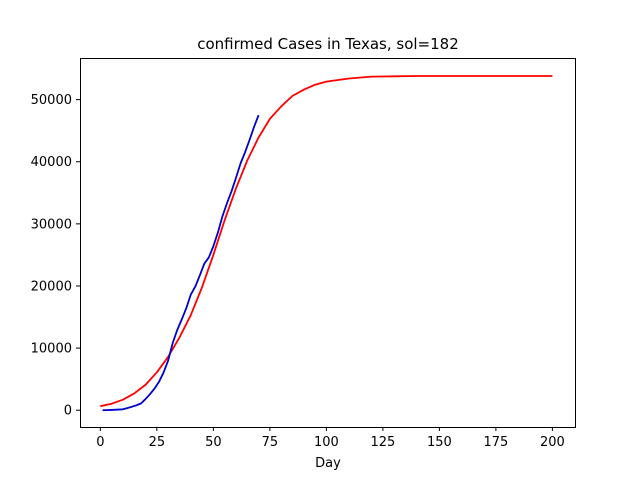 This screenshot has height=480, width=640. Describe the element at coordinates (51, 349) in the screenshot. I see `y-tick-label: 10000` at that location.